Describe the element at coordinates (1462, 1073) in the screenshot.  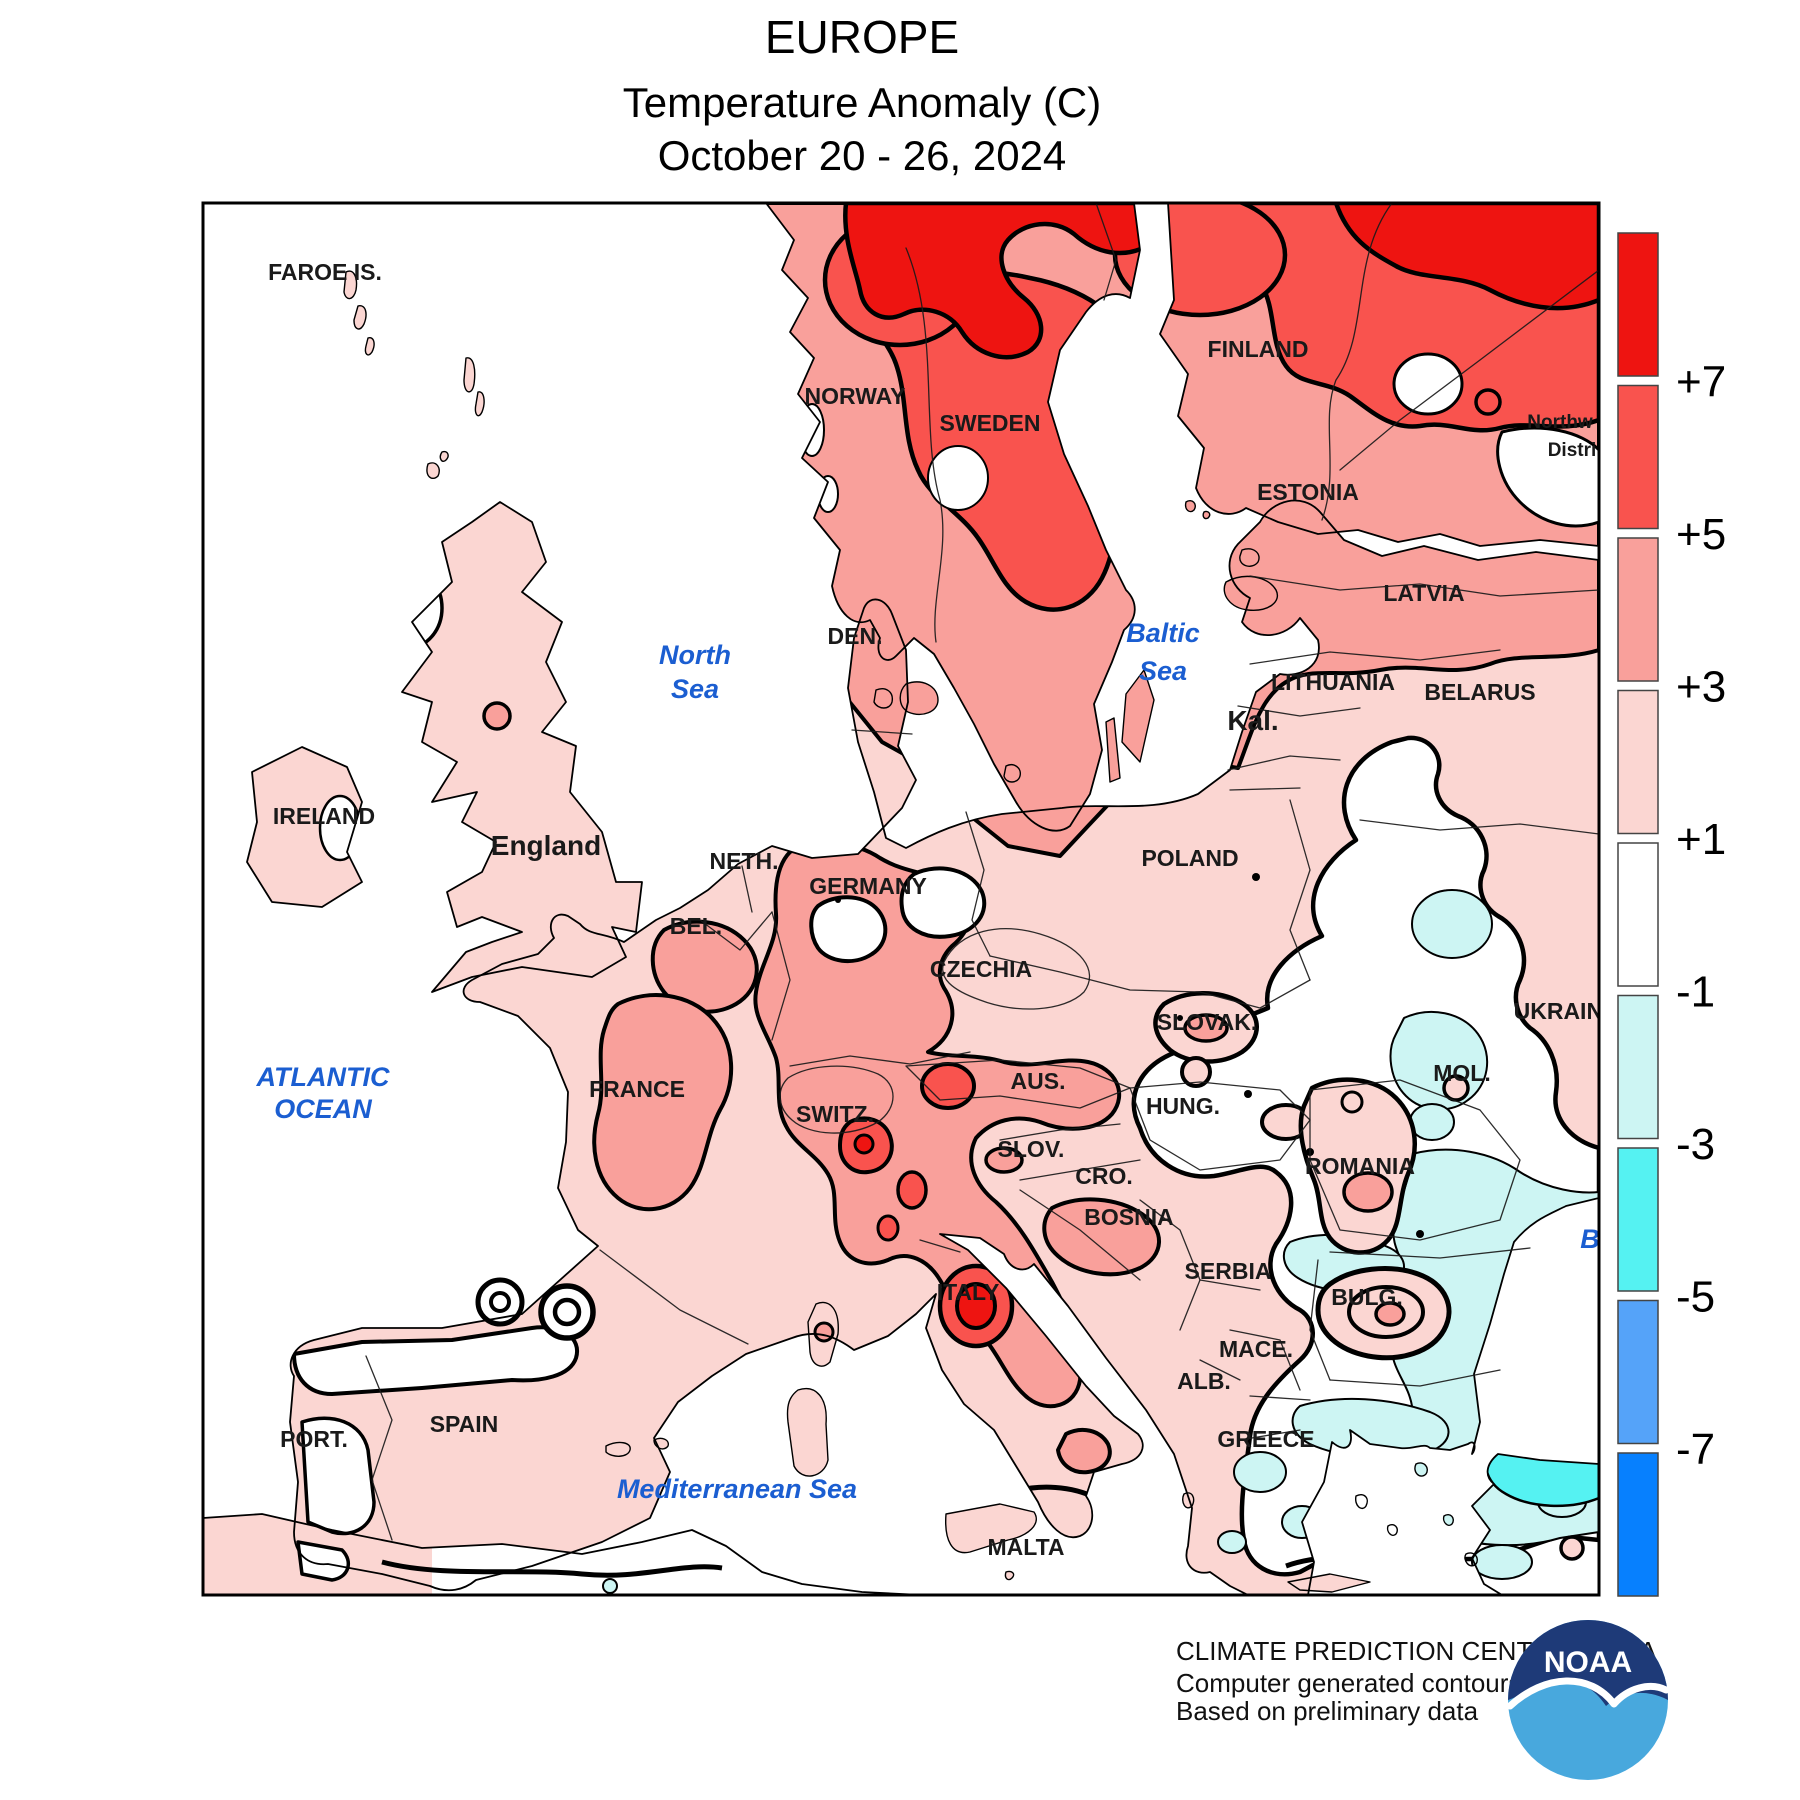
I see `map-label-mol: MOL.` at that location.